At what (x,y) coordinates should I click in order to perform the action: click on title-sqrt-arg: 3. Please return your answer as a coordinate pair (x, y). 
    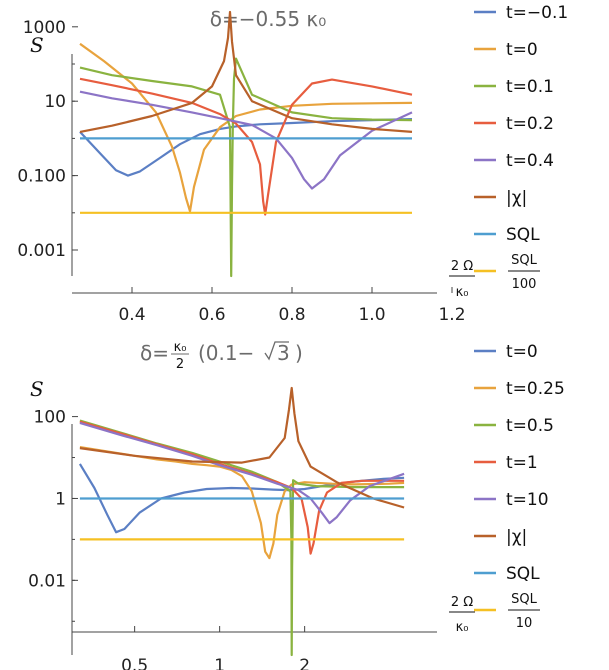
    Looking at the image, I should click on (283, 353).